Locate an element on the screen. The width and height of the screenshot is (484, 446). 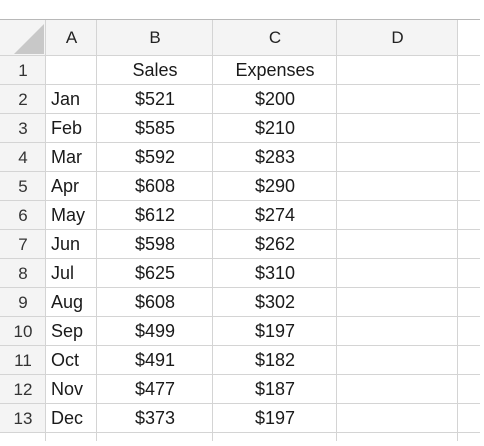
cell-c11: $182 is located at coordinates (275, 360).